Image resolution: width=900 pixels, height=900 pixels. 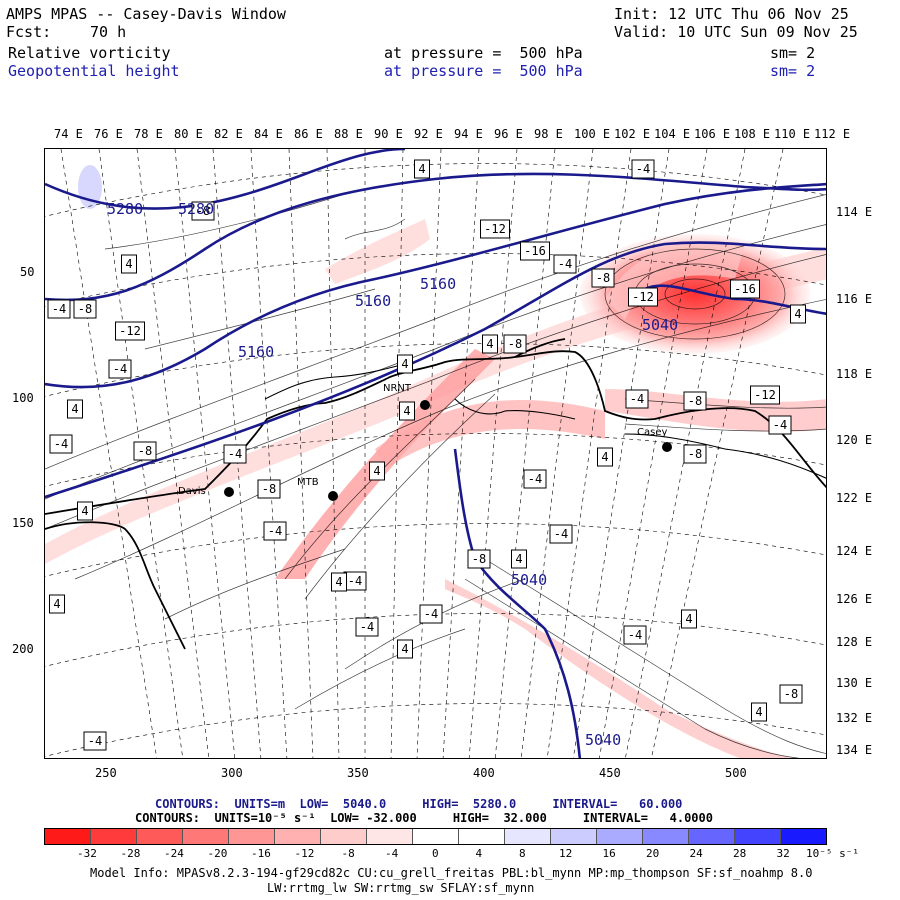 I want to click on bottom-grid-label: 350, so click(x=358, y=773).